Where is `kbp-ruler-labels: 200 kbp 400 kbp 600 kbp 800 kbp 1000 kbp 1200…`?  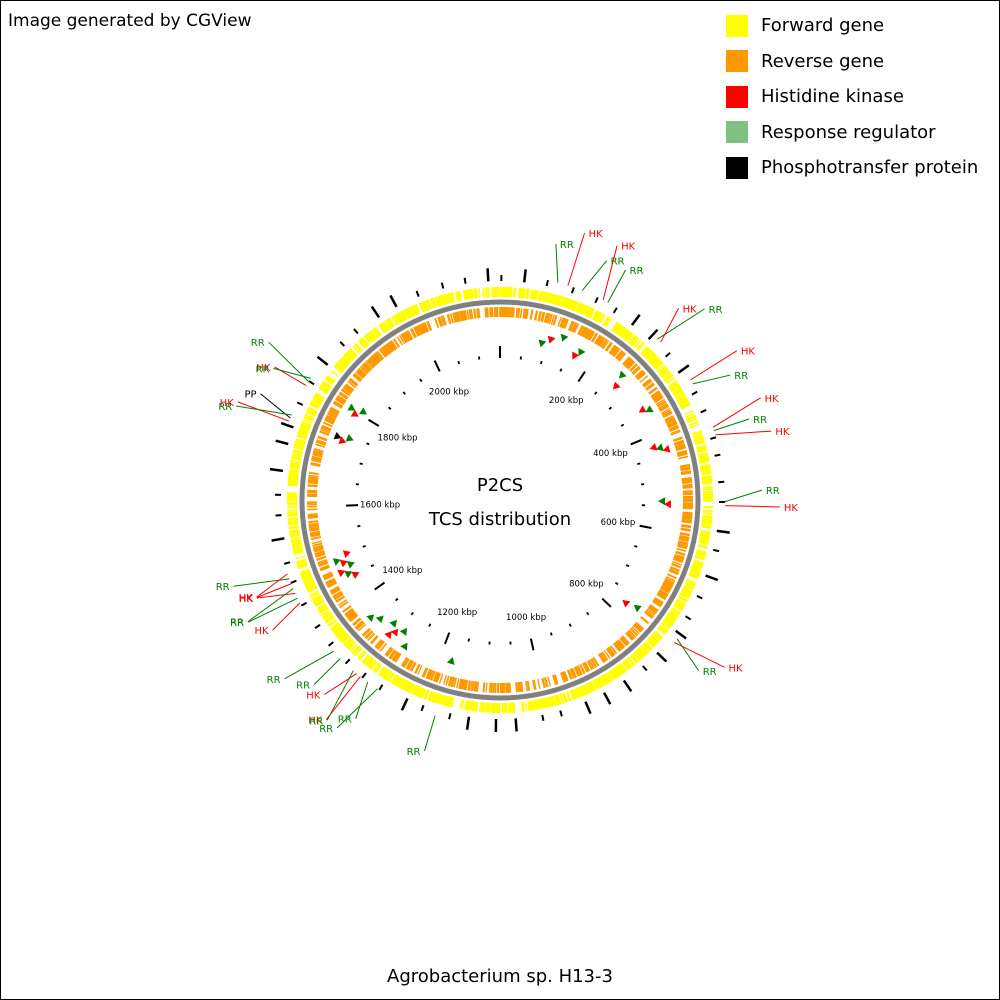
kbp-ruler-labels: 200 kbp 400 kbp 600 kbp 800 kbp 1000 kbp 1200… is located at coordinates (497, 505).